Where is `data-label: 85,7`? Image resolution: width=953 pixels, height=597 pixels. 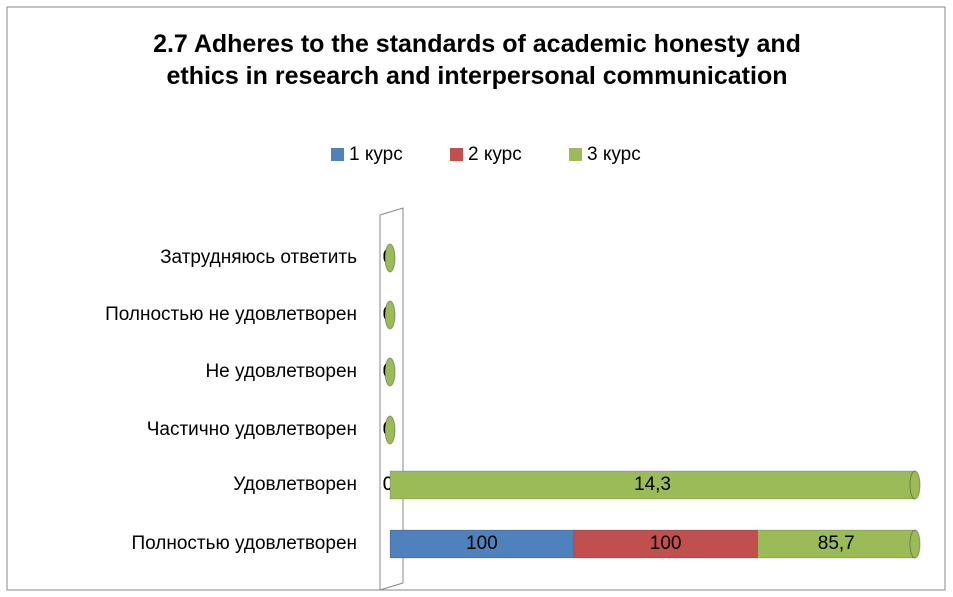 data-label: 85,7 is located at coordinates (836, 543).